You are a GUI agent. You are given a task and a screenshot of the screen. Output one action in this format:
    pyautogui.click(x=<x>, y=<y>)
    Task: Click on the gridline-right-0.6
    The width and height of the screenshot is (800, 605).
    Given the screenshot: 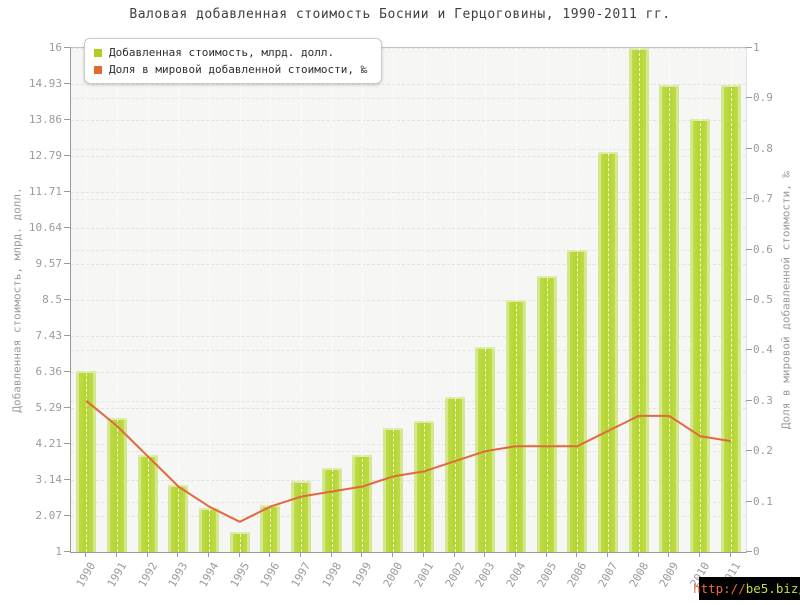 What is the action you would take?
    pyautogui.click(x=408, y=250)
    